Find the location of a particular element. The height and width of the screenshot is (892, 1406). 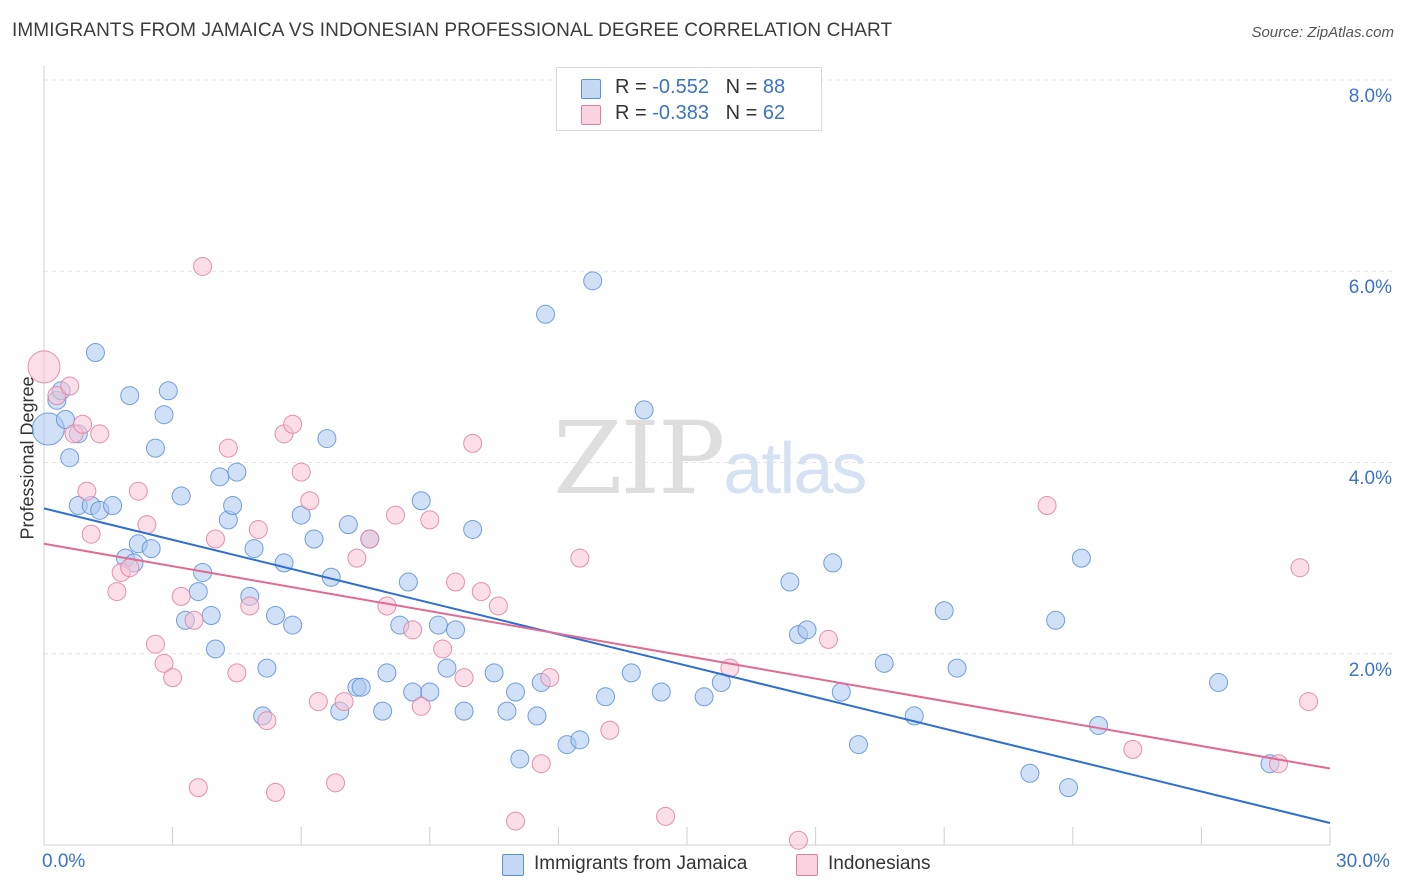

y-tick-4: 4.0% is located at coordinates (1370, 478).